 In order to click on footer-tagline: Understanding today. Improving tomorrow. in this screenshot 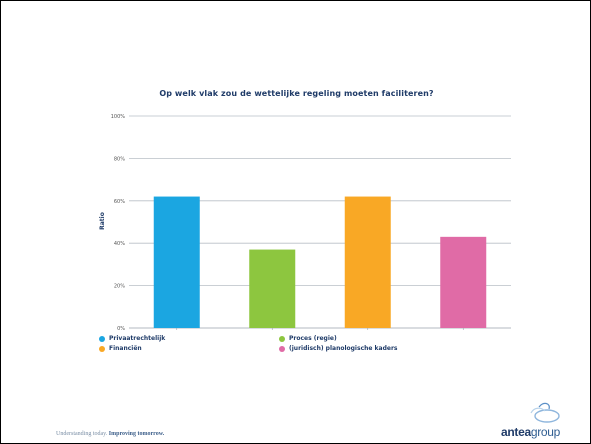, I will do `click(110, 434)`.